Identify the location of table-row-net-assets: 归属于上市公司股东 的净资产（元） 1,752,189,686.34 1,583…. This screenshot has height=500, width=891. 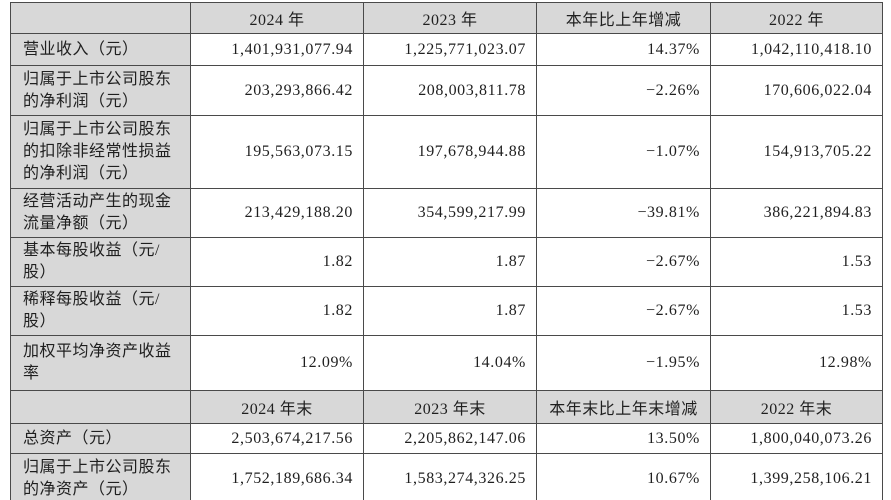
(446, 476).